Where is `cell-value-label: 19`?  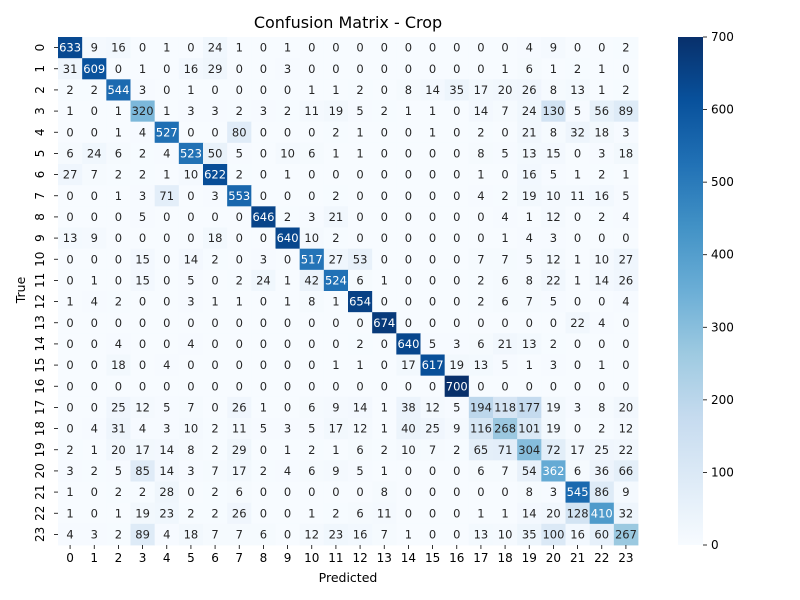 cell-value-label: 19 is located at coordinates (553, 429).